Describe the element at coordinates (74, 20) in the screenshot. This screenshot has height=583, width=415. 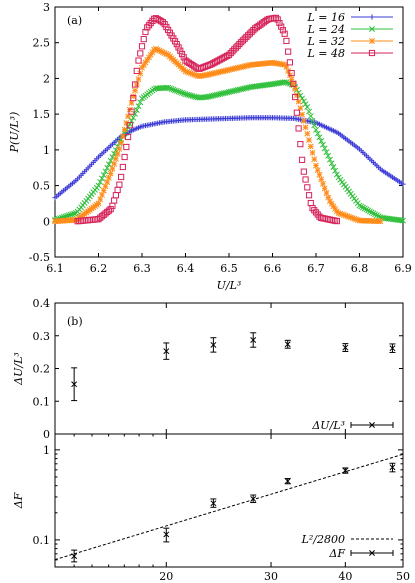
I see `panel-a-label: (a)` at that location.